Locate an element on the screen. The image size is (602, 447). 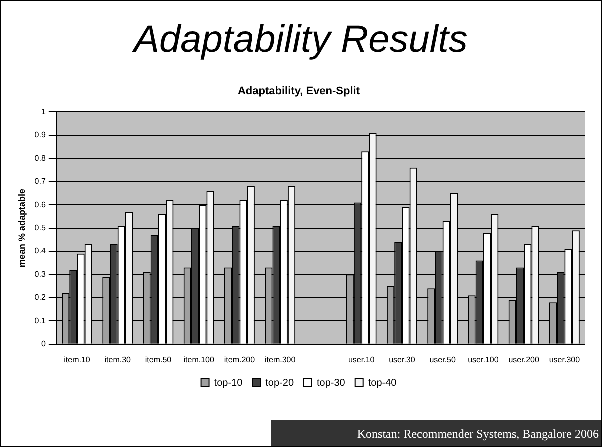
legend-label: top-10 is located at coordinates (229, 383).